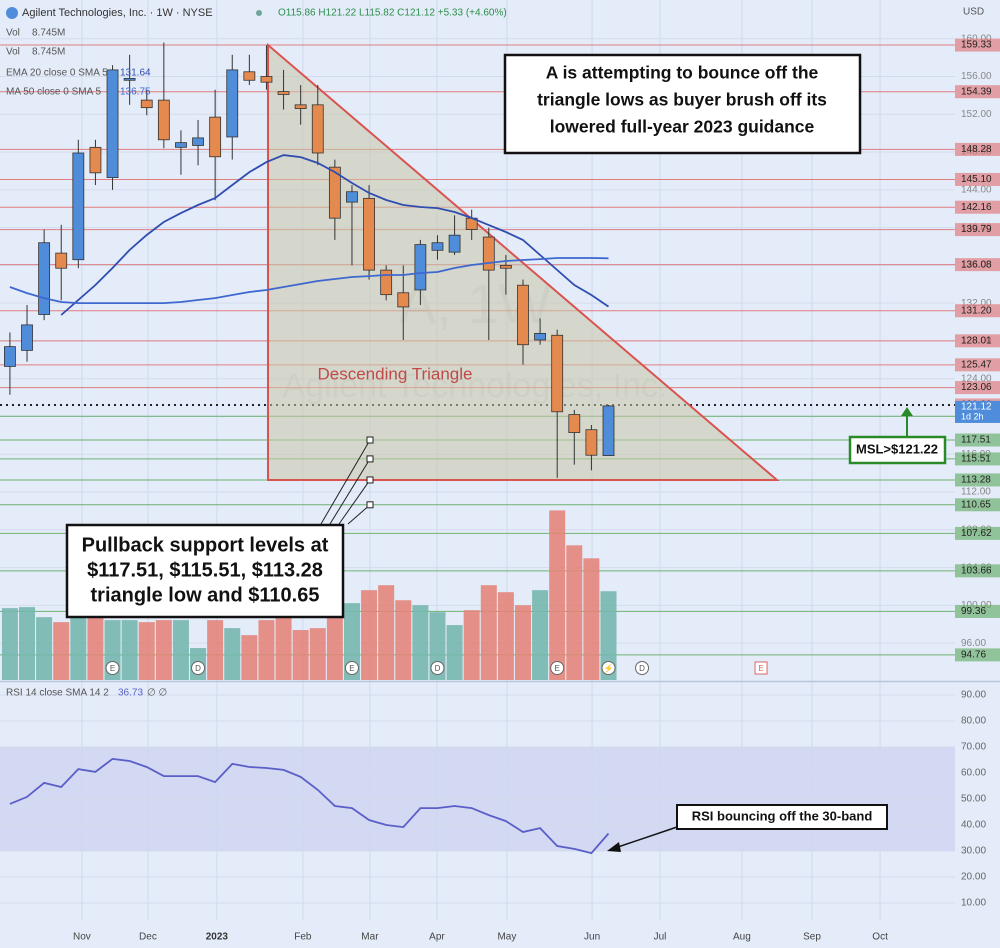 The width and height of the screenshot is (1000, 948). Describe the element at coordinates (259, 13) in the screenshot. I see `status-dot` at that location.